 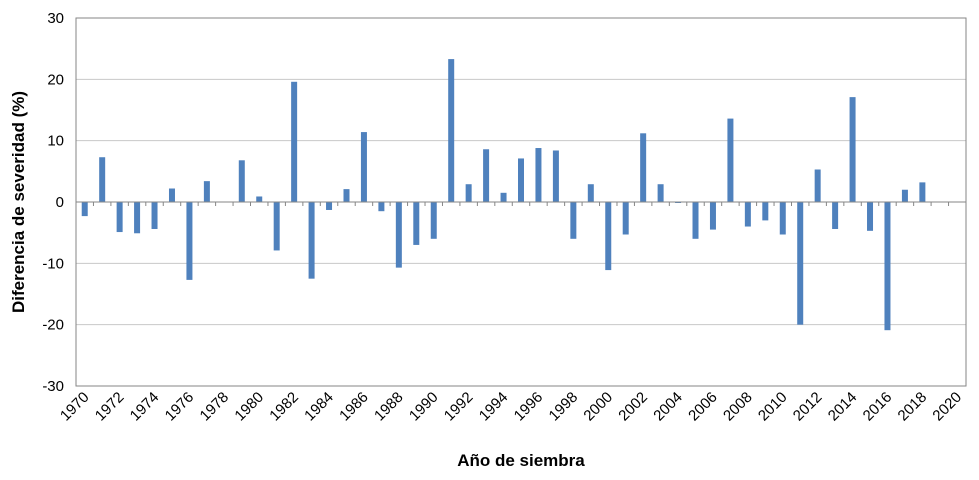 I want to click on x-axis-title: Año de siembra, so click(x=521, y=460).